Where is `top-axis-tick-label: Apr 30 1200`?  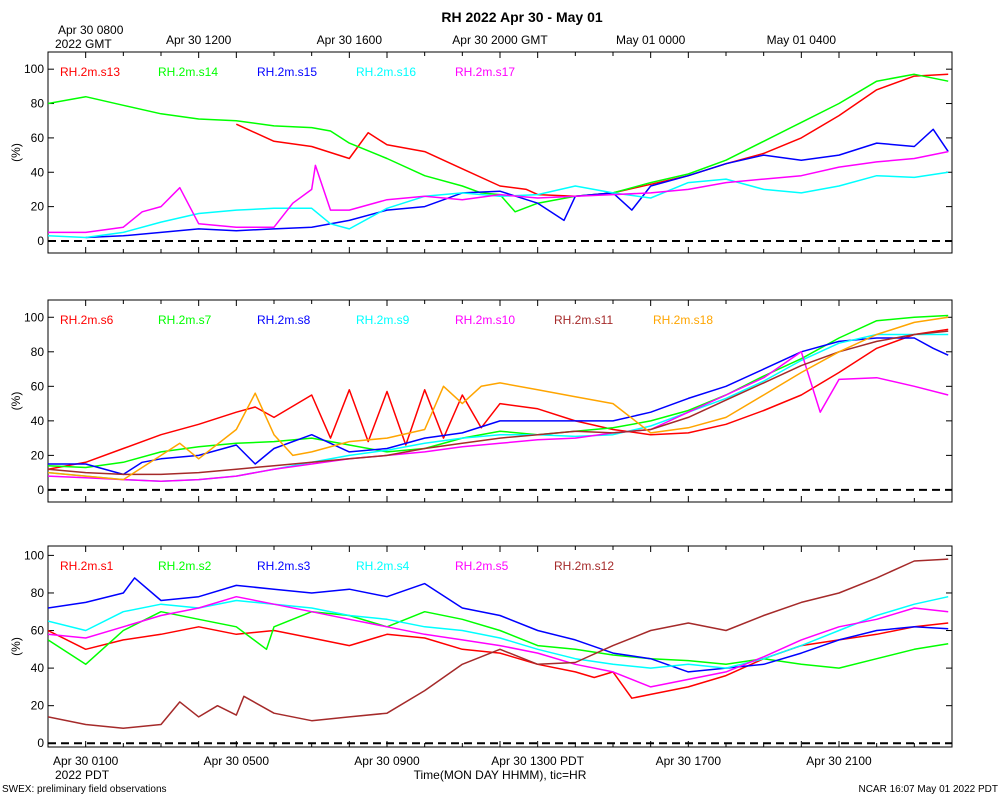 top-axis-tick-label: Apr 30 1200 is located at coordinates (199, 40).